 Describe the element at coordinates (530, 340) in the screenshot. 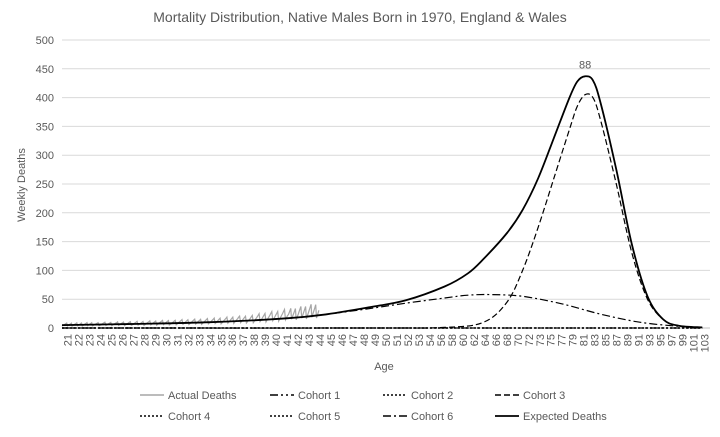

I see `x-tick-label: 72` at that location.